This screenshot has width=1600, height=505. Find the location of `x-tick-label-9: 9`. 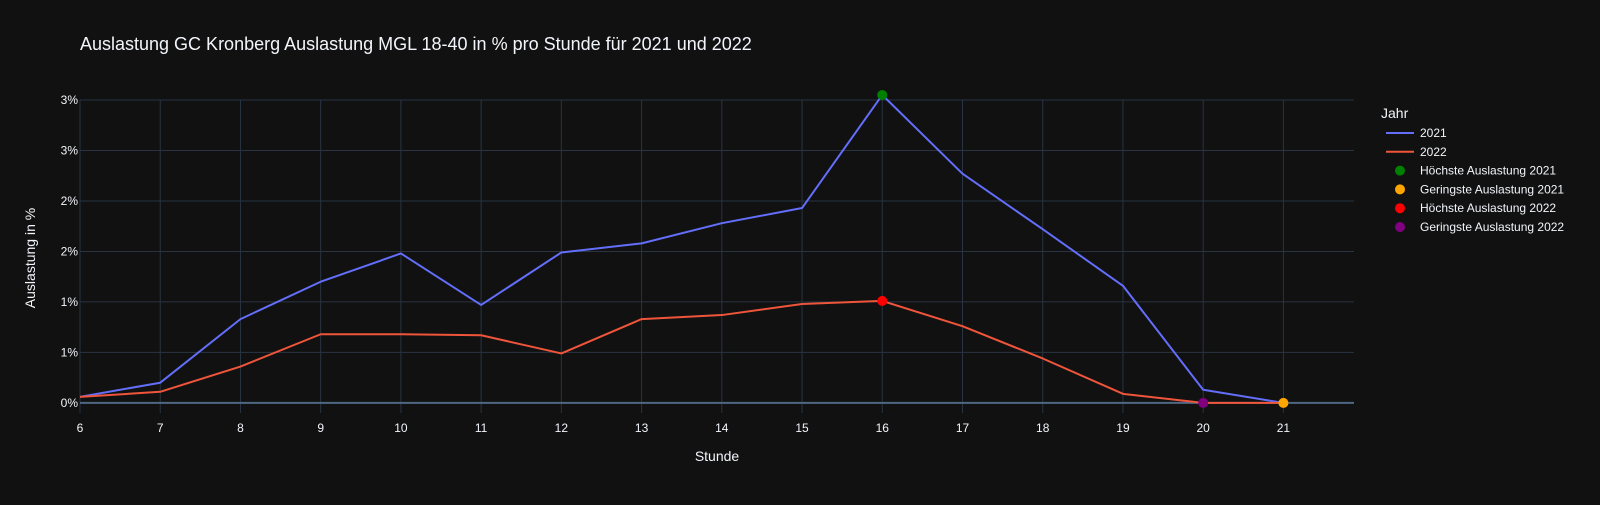

x-tick-label-9: 9 is located at coordinates (320, 428).